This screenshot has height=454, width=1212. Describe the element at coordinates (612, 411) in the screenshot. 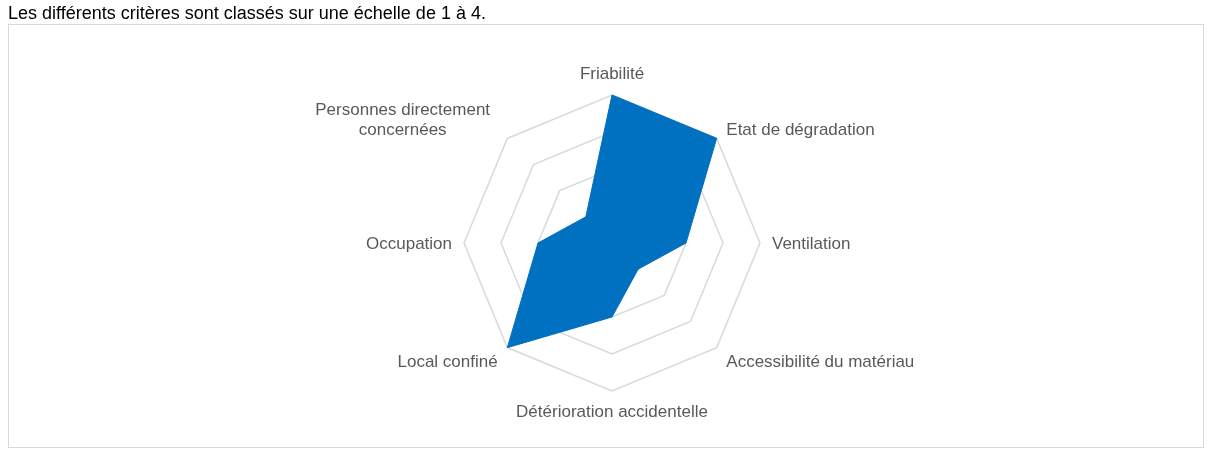

I see `spoke-label: Détérioration accidentelle` at that location.